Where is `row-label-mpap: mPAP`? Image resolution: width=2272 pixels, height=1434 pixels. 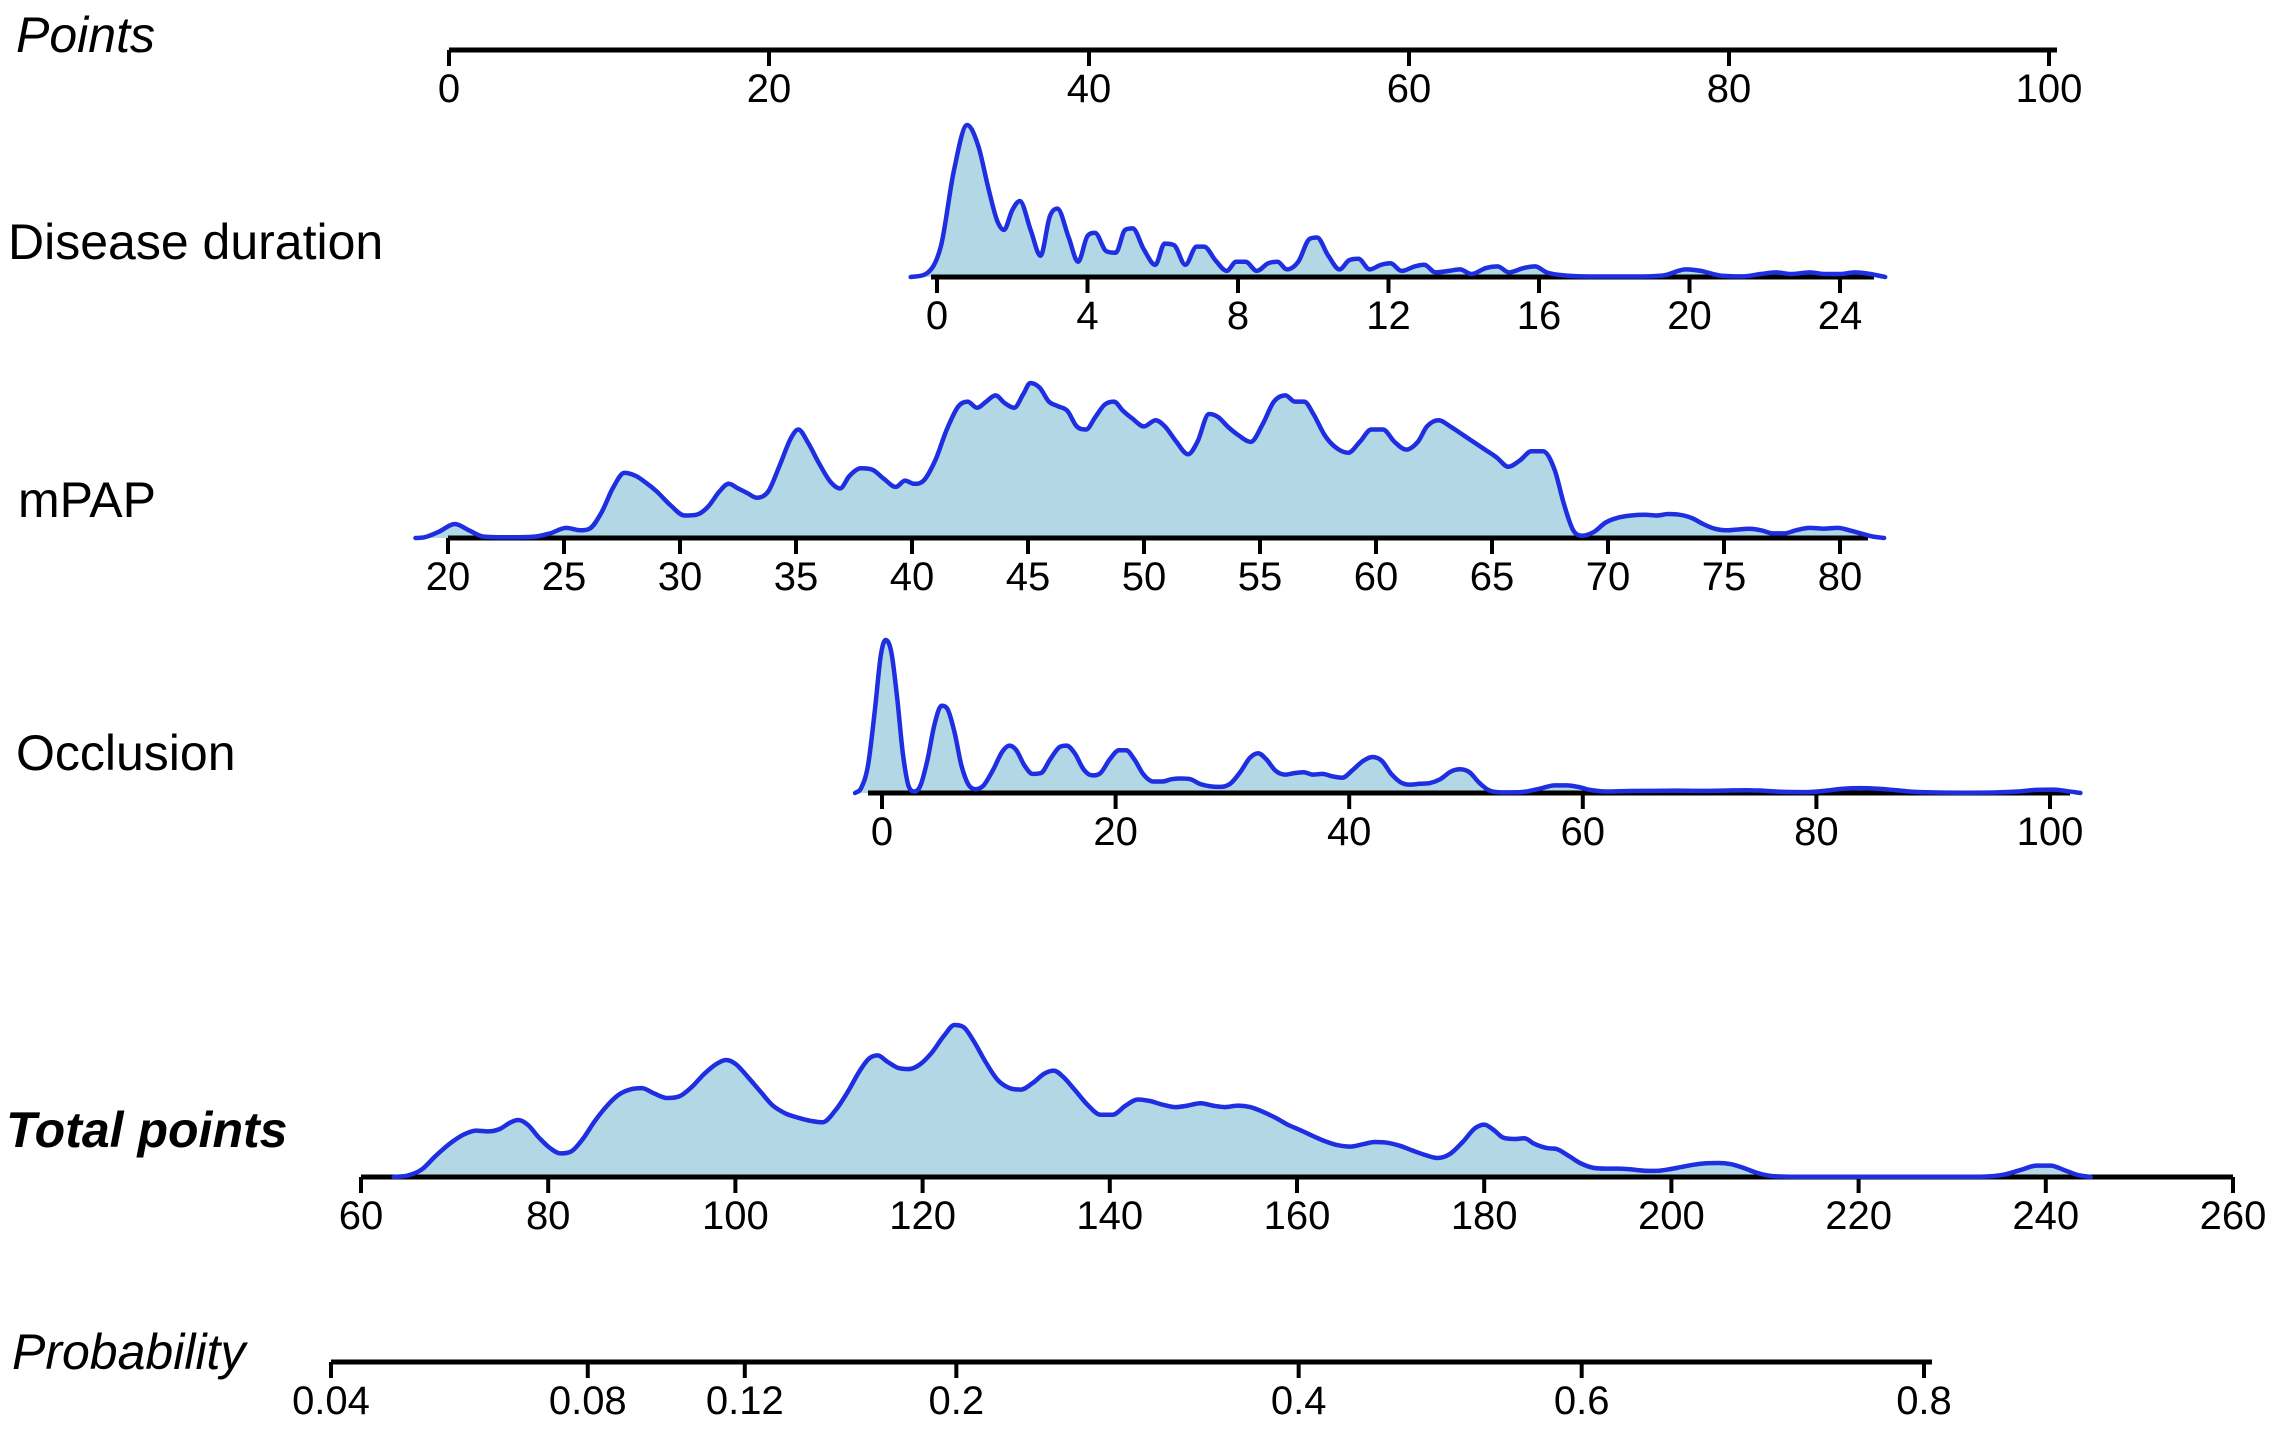
row-label-mpap: mPAP is located at coordinates (87, 500).